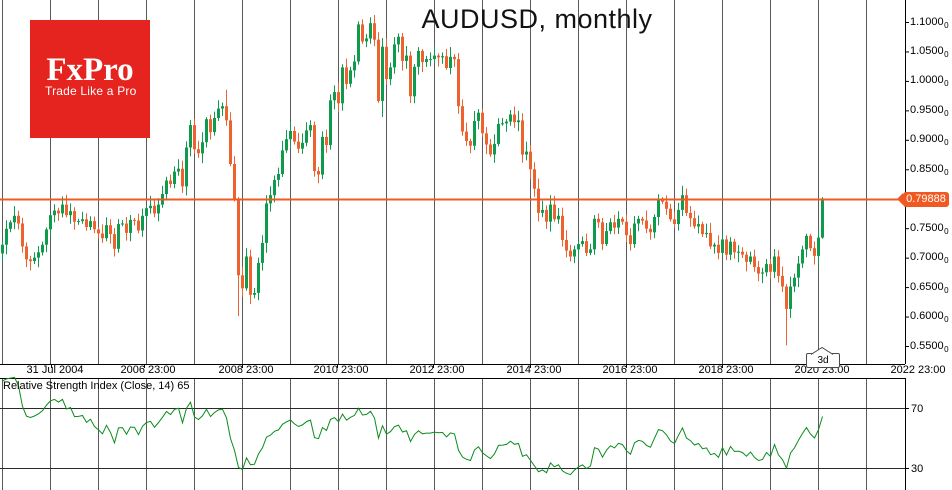  Describe the element at coordinates (923, 199) in the screenshot. I see `current-price-badge: 0.79888` at that location.